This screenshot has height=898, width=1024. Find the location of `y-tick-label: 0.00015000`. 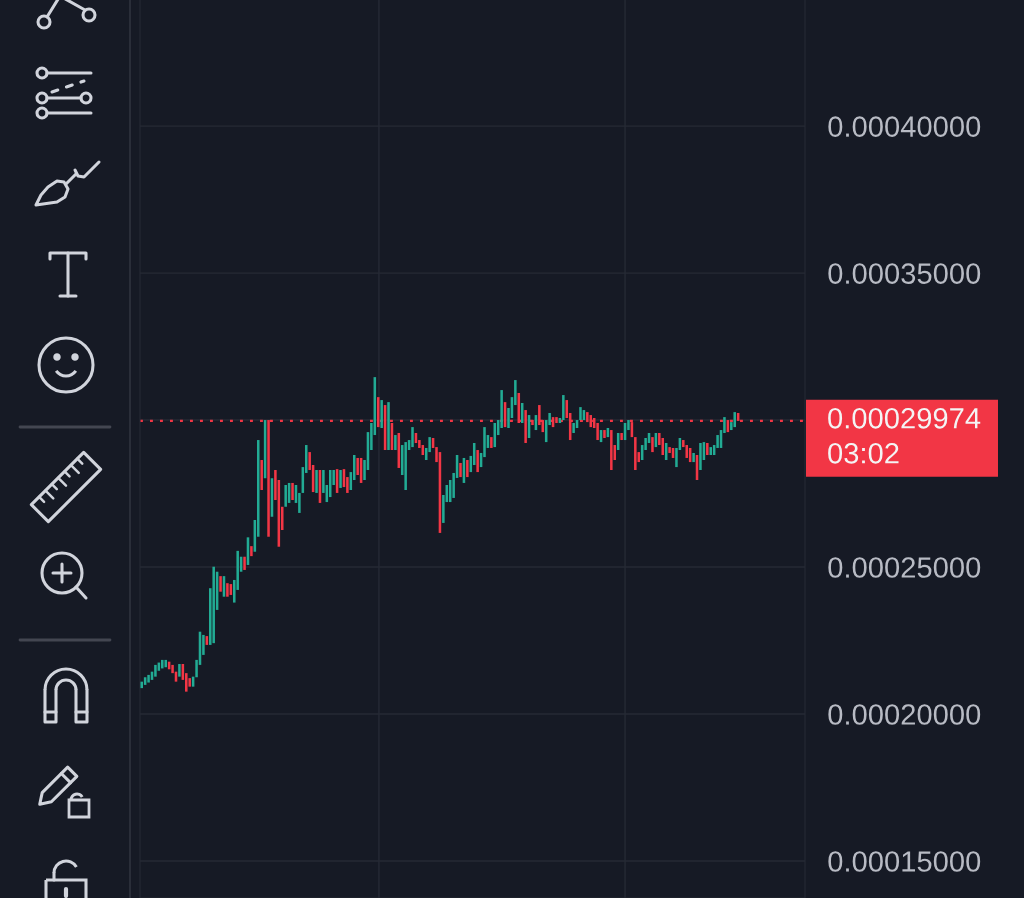

y-tick-label: 0.00015000 is located at coordinates (904, 861).